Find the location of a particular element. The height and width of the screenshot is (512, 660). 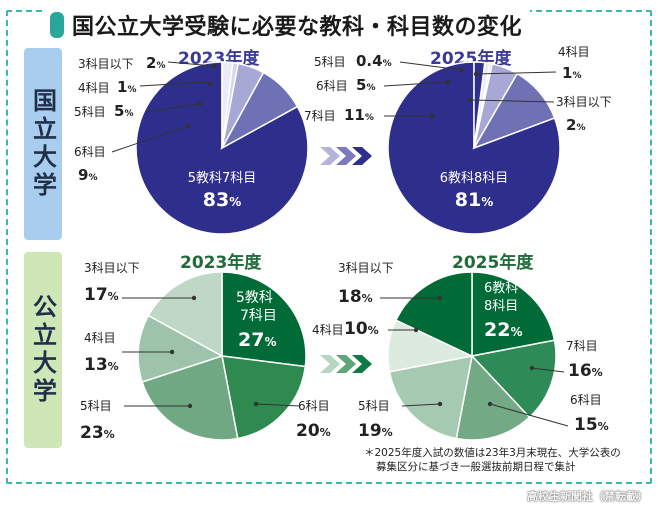

main-slice-label: 5教科 is located at coordinates (254, 298).